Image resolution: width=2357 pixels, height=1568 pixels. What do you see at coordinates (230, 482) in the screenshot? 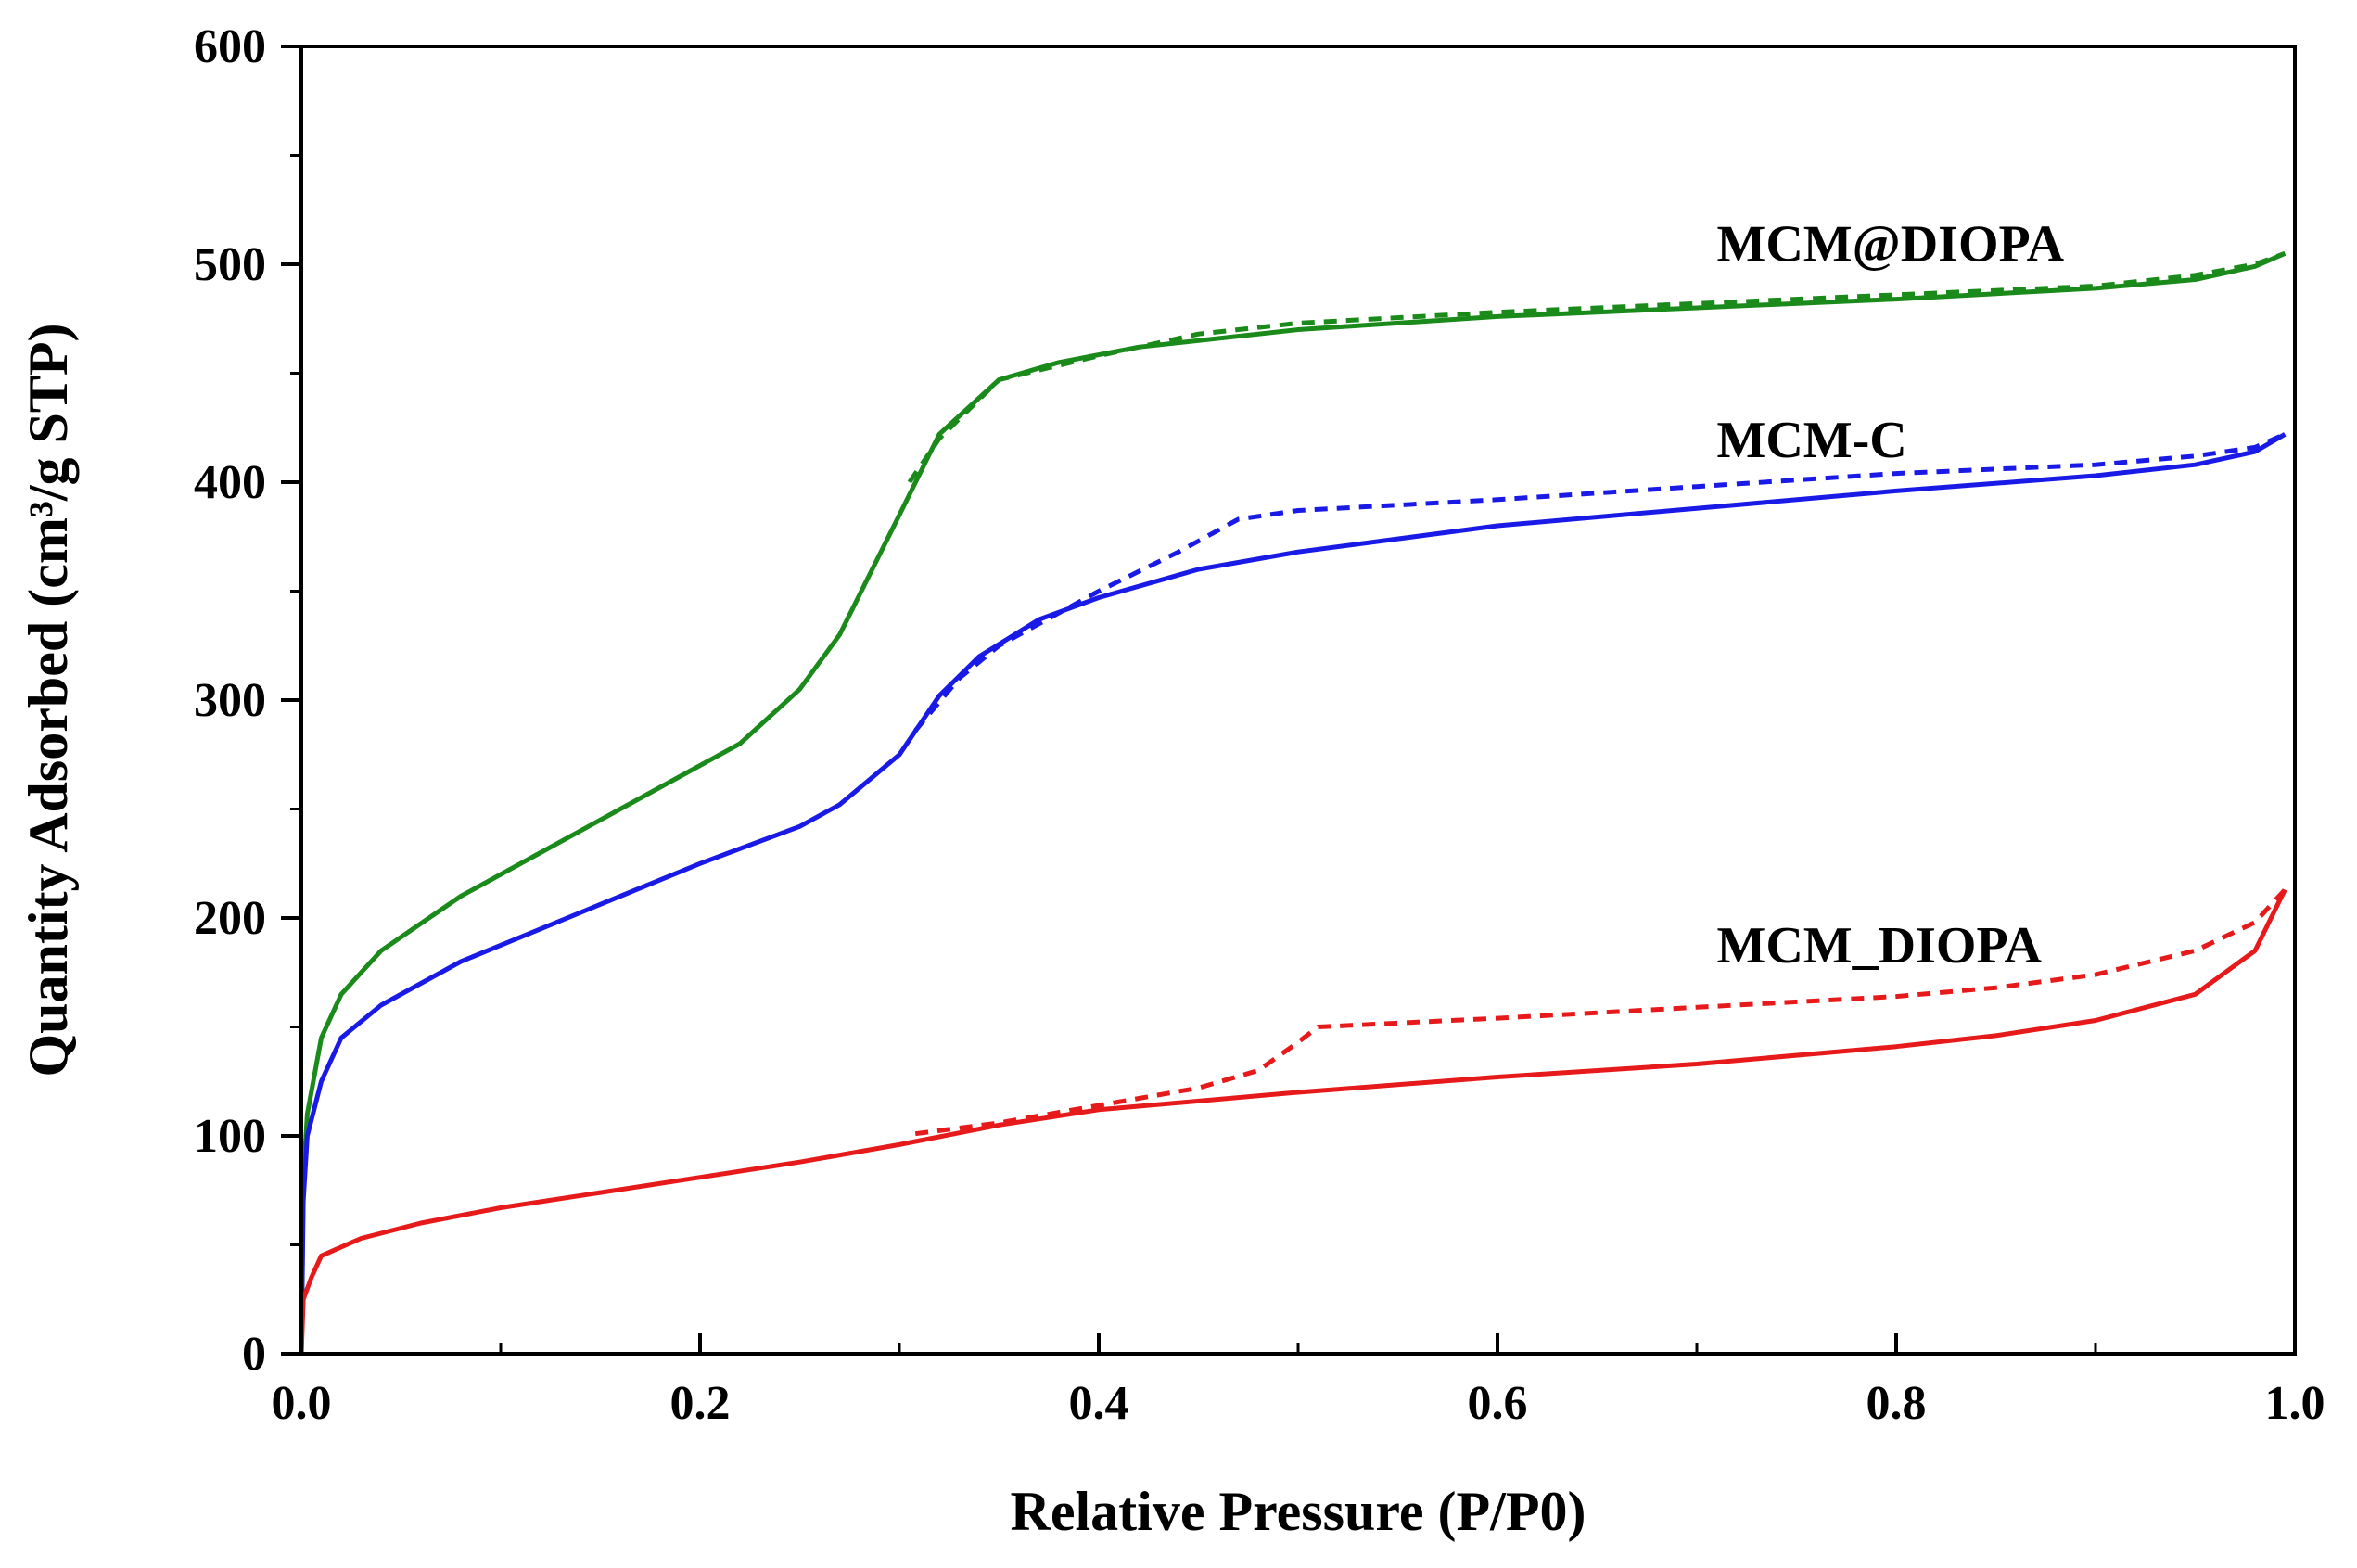
I see `y-tick-label: 400` at bounding box center [230, 482].